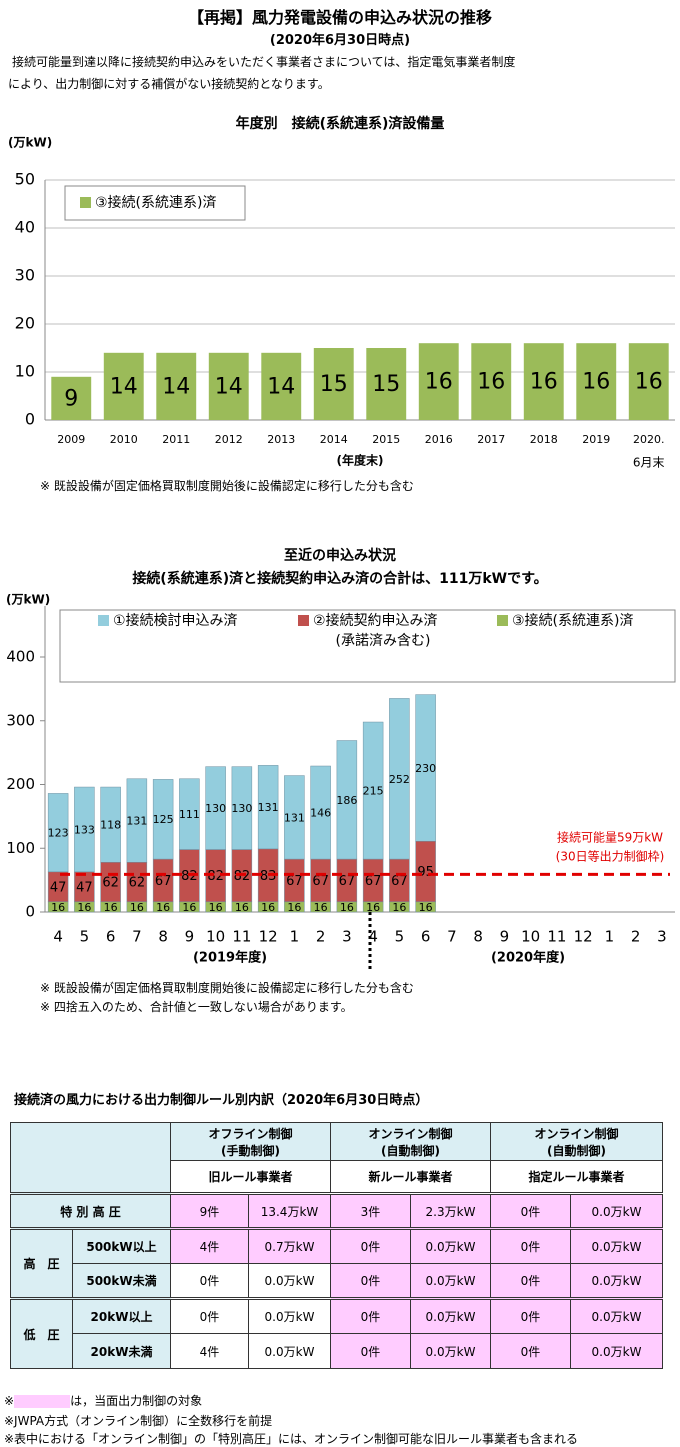 This screenshot has height=1447, width=680. What do you see at coordinates (25, 179) in the screenshot?
I see `y-tick-label: 50` at bounding box center [25, 179].